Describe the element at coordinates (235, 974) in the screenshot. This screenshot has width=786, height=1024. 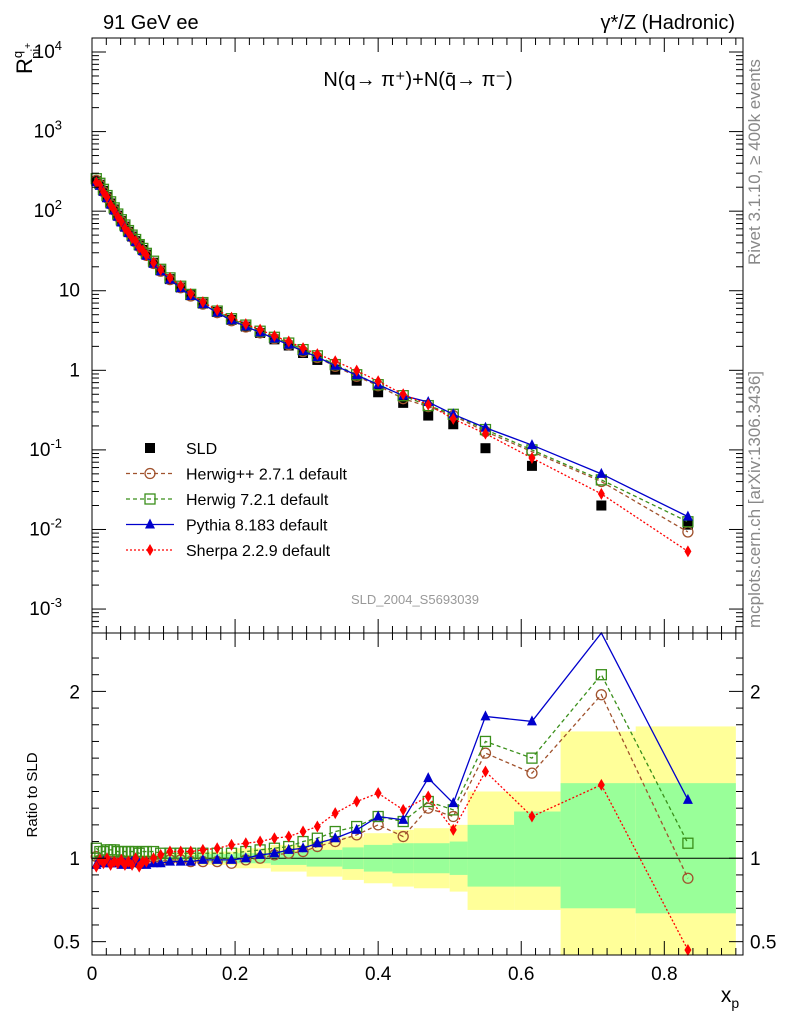
I see `x-tick-label: 0.2` at that location.